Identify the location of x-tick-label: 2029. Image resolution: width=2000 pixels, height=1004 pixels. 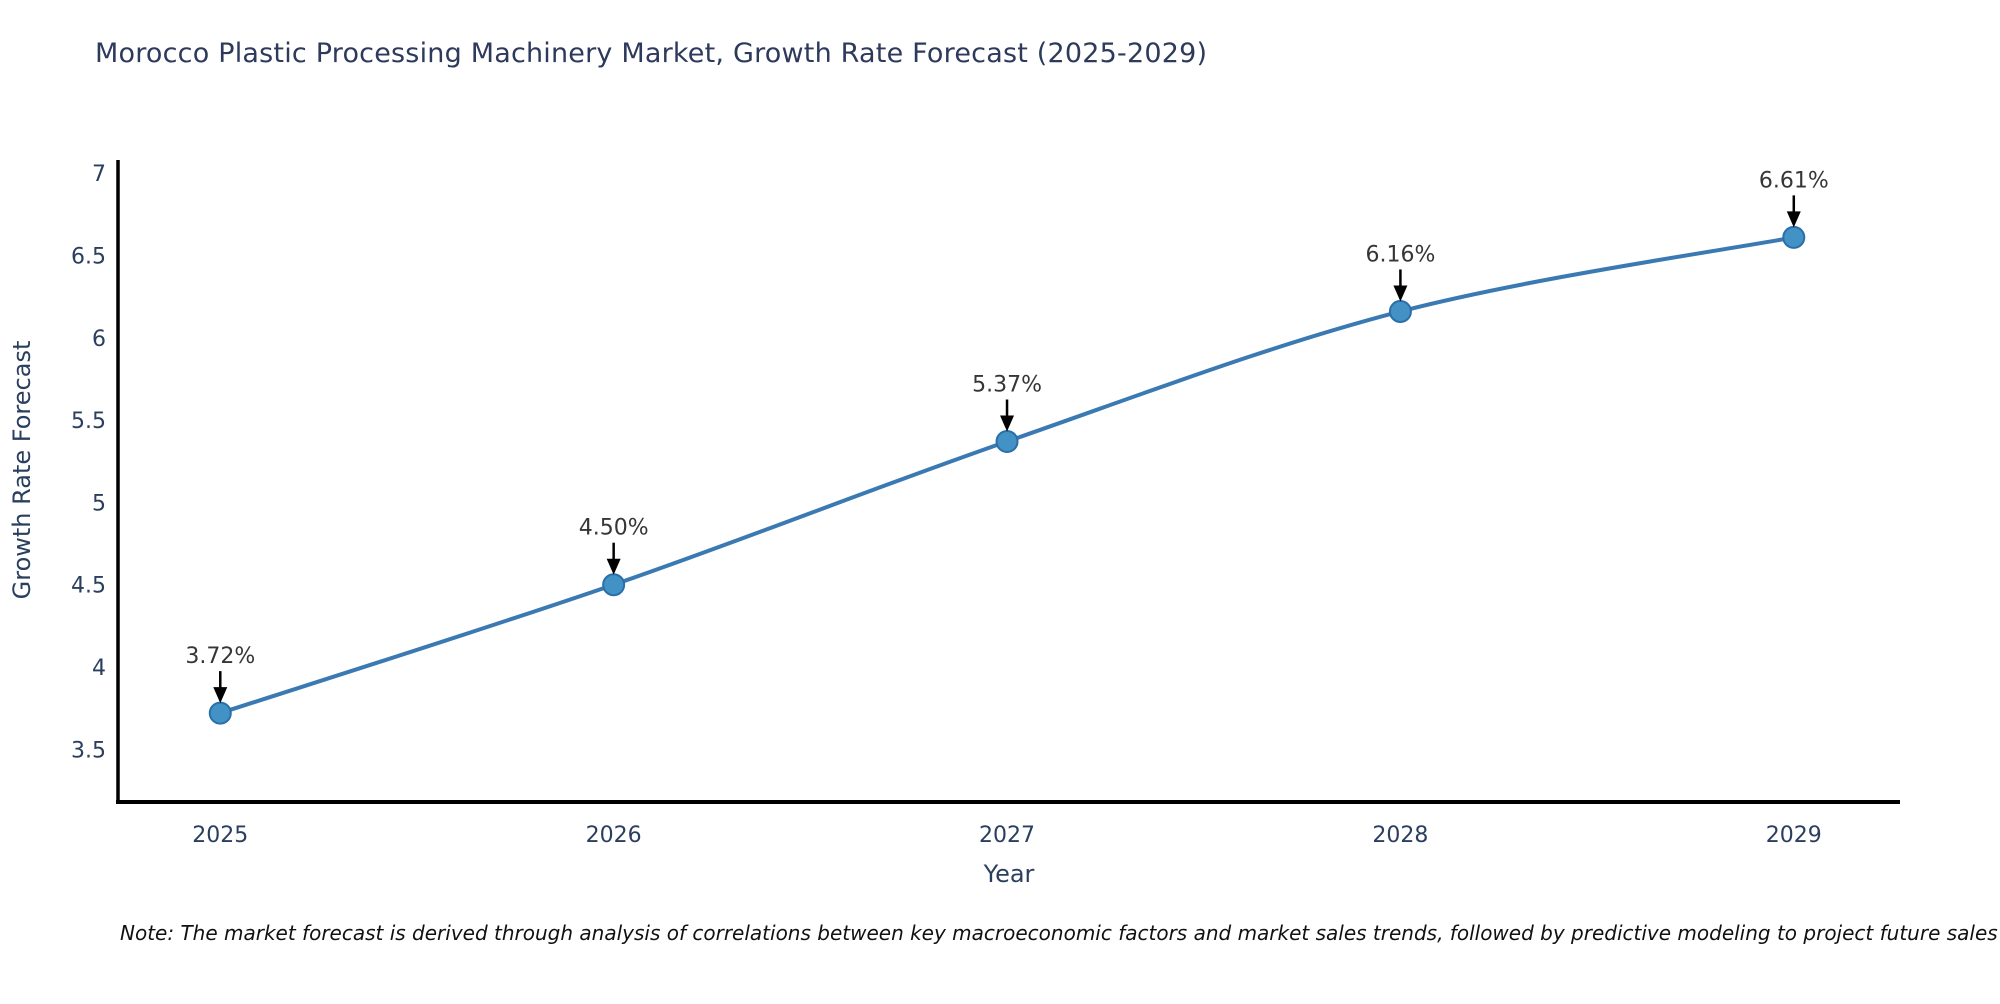
(1794, 835).